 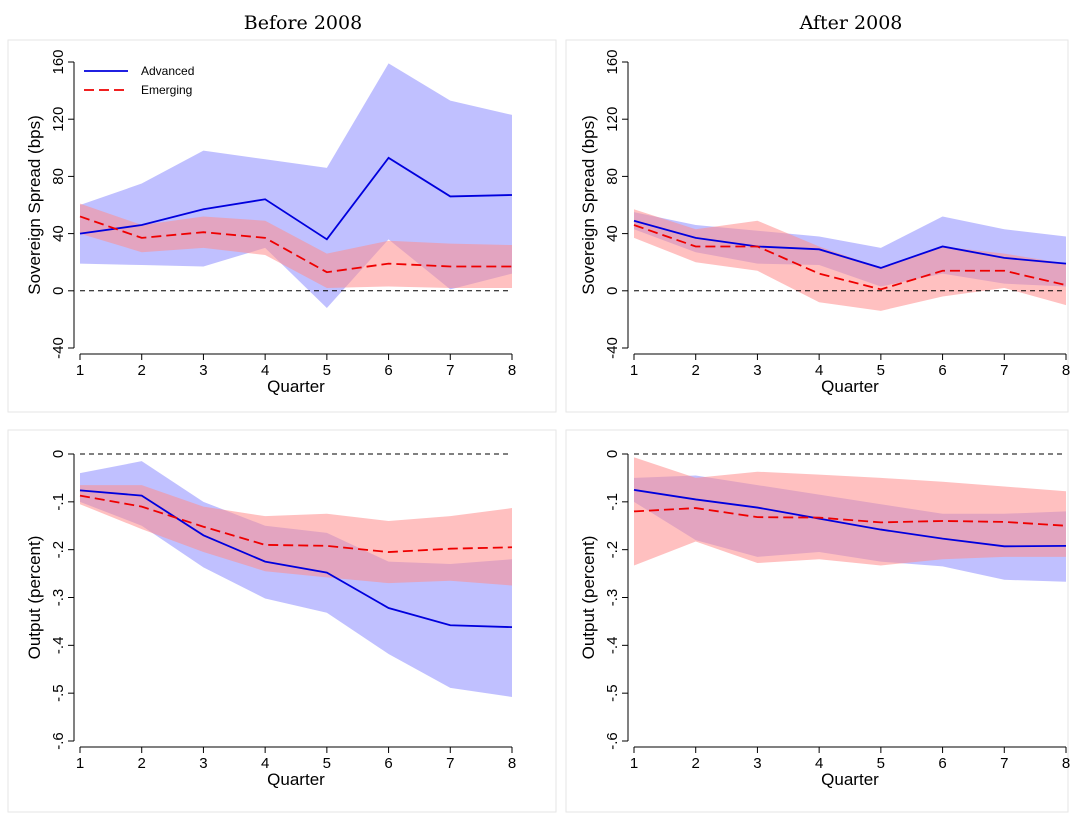 What do you see at coordinates (166, 90) in the screenshot?
I see `legend-label-emerging: Emerging` at bounding box center [166, 90].